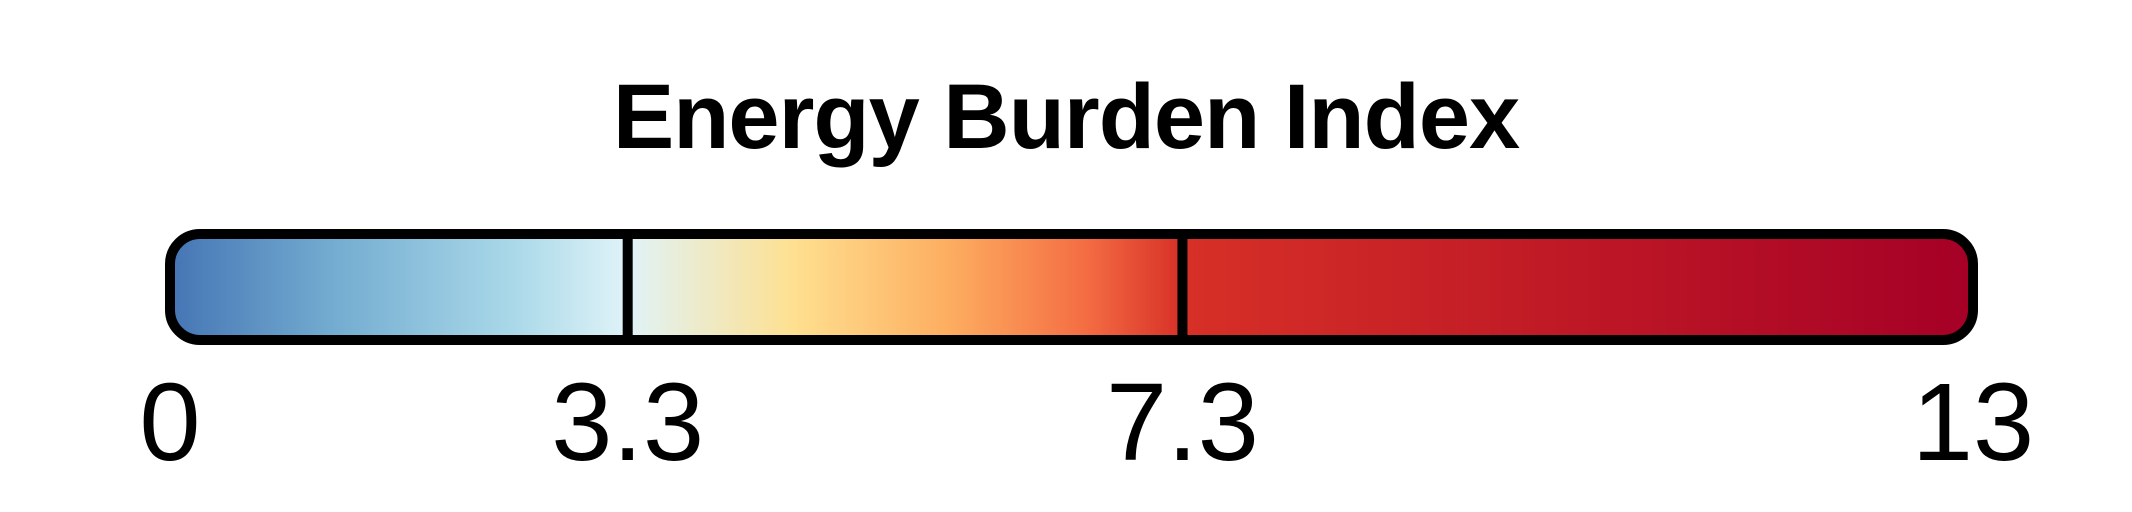 The image size is (2132, 512). I want to click on tick-label: 3.3, so click(628, 422).